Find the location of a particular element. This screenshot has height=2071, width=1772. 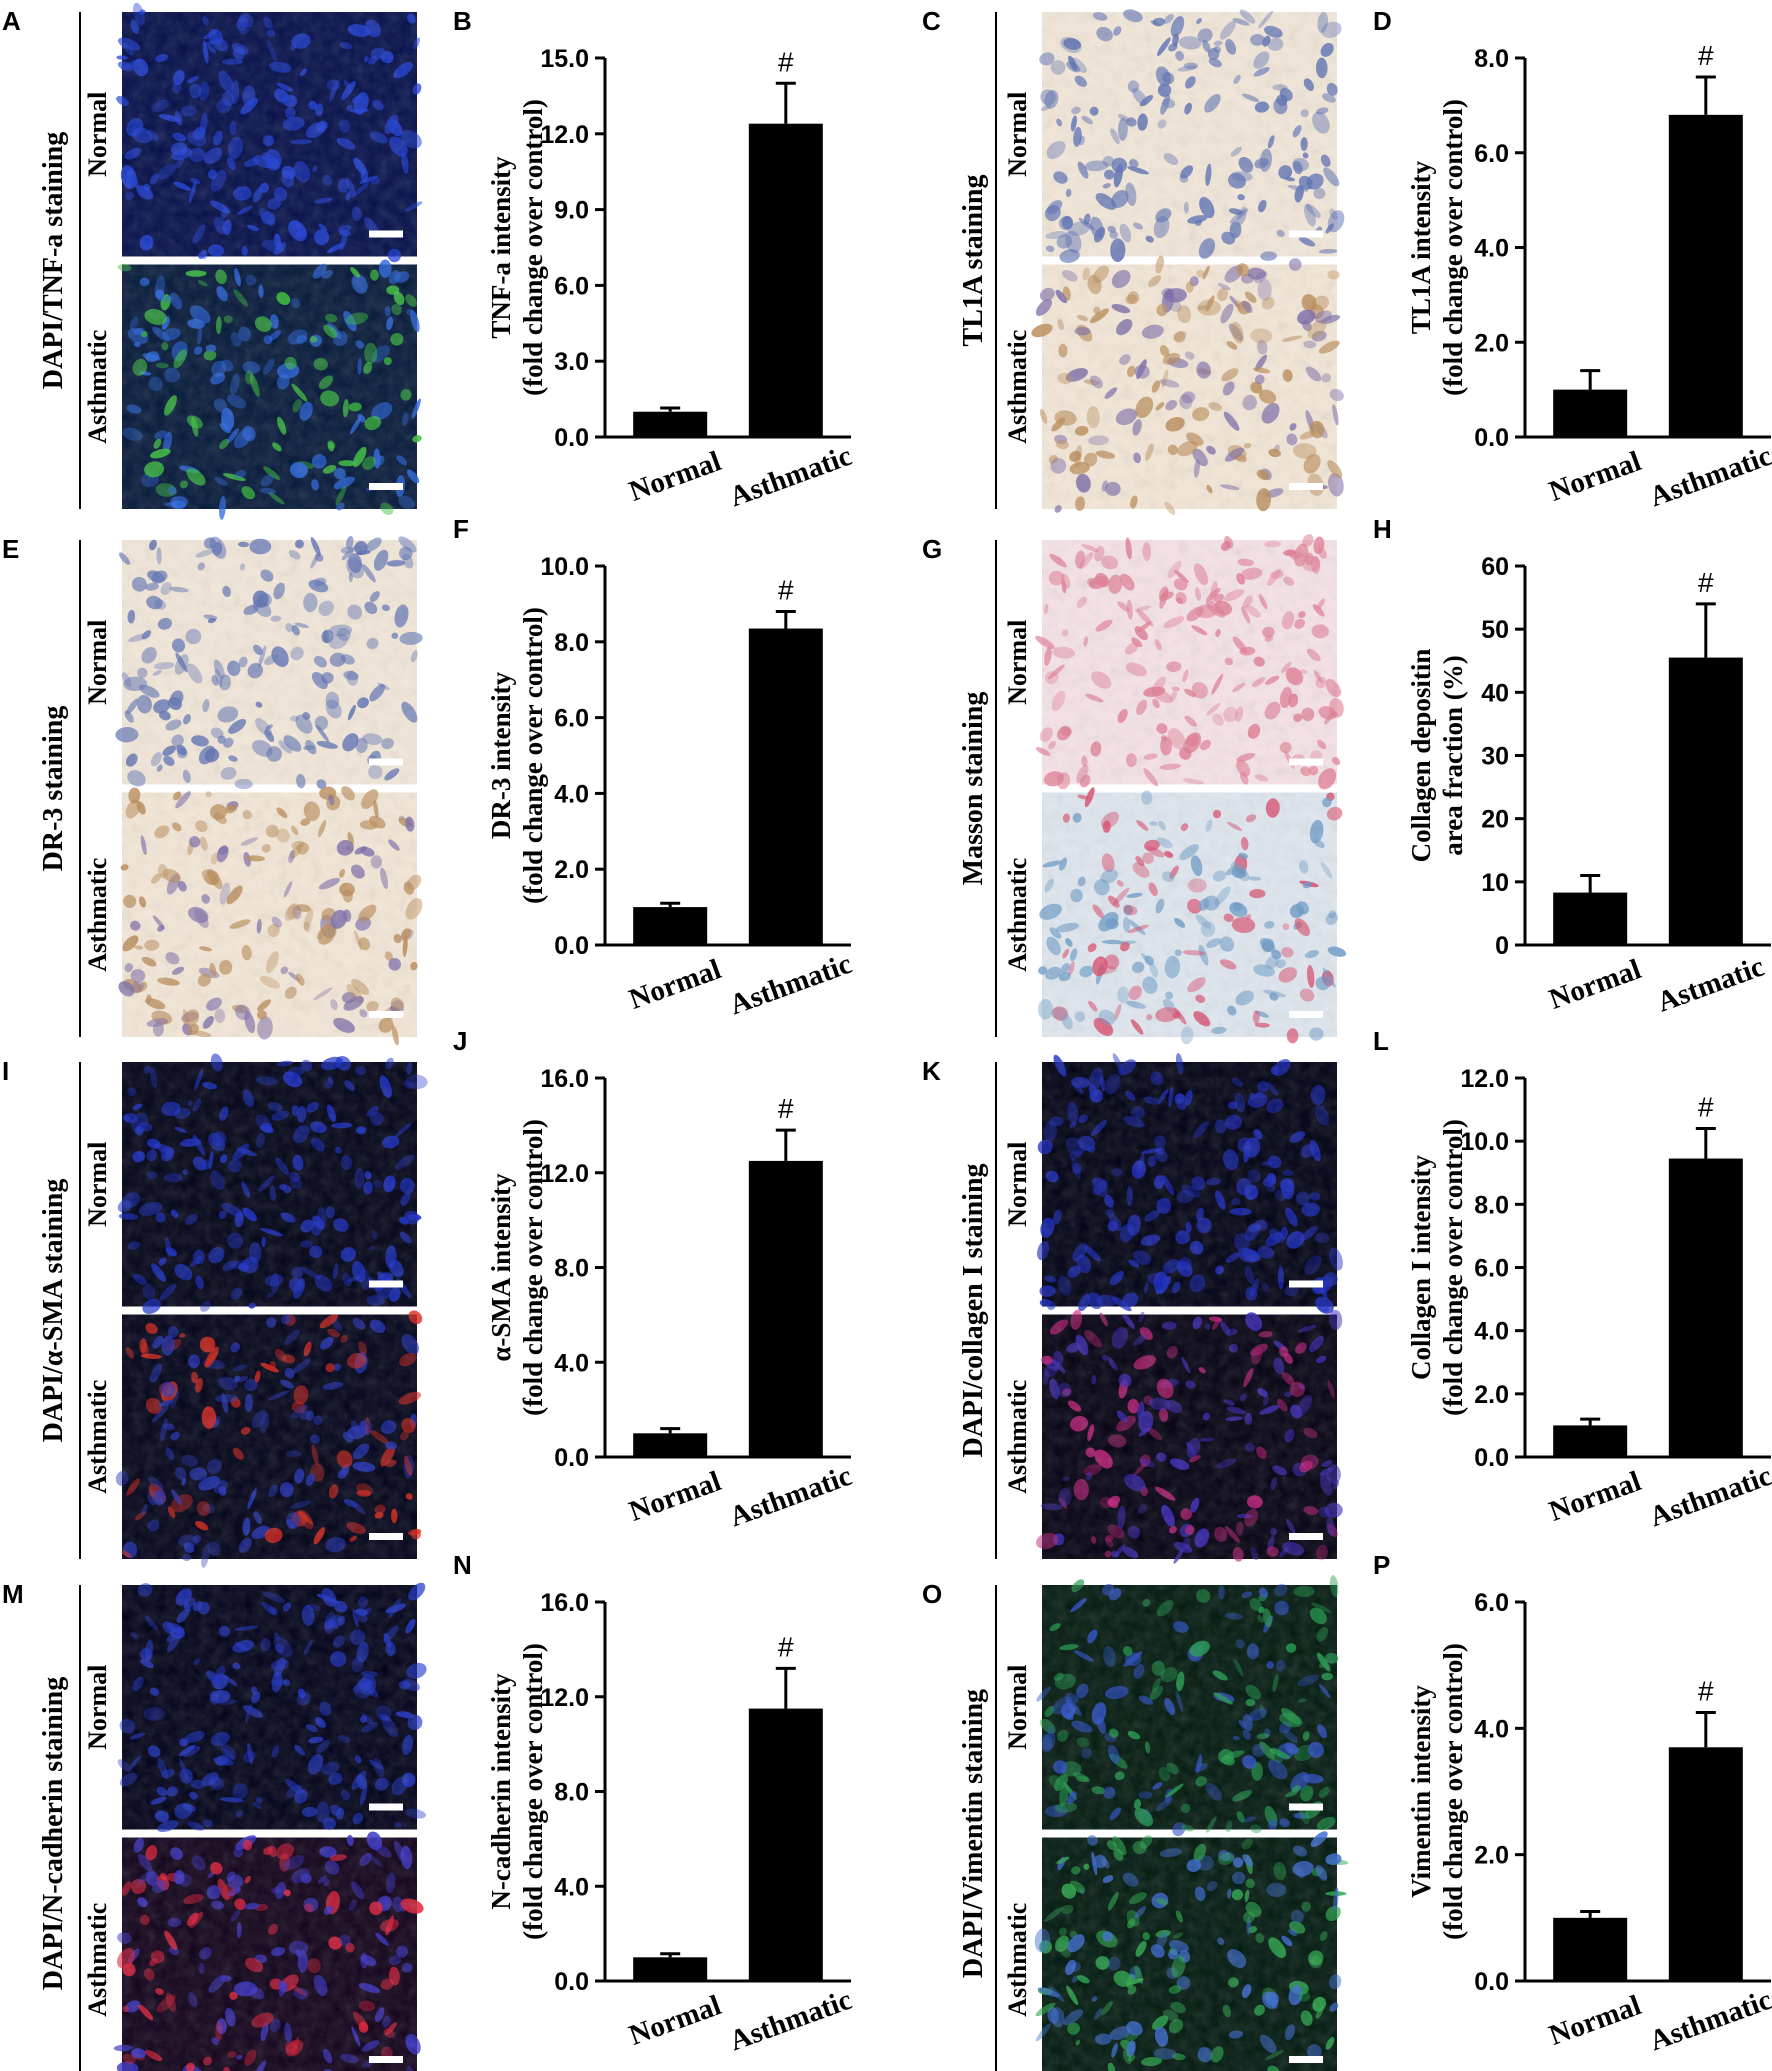

image-panel-c: C TL1A staining Normal Asthmatic is located at coordinates (1133, 260).